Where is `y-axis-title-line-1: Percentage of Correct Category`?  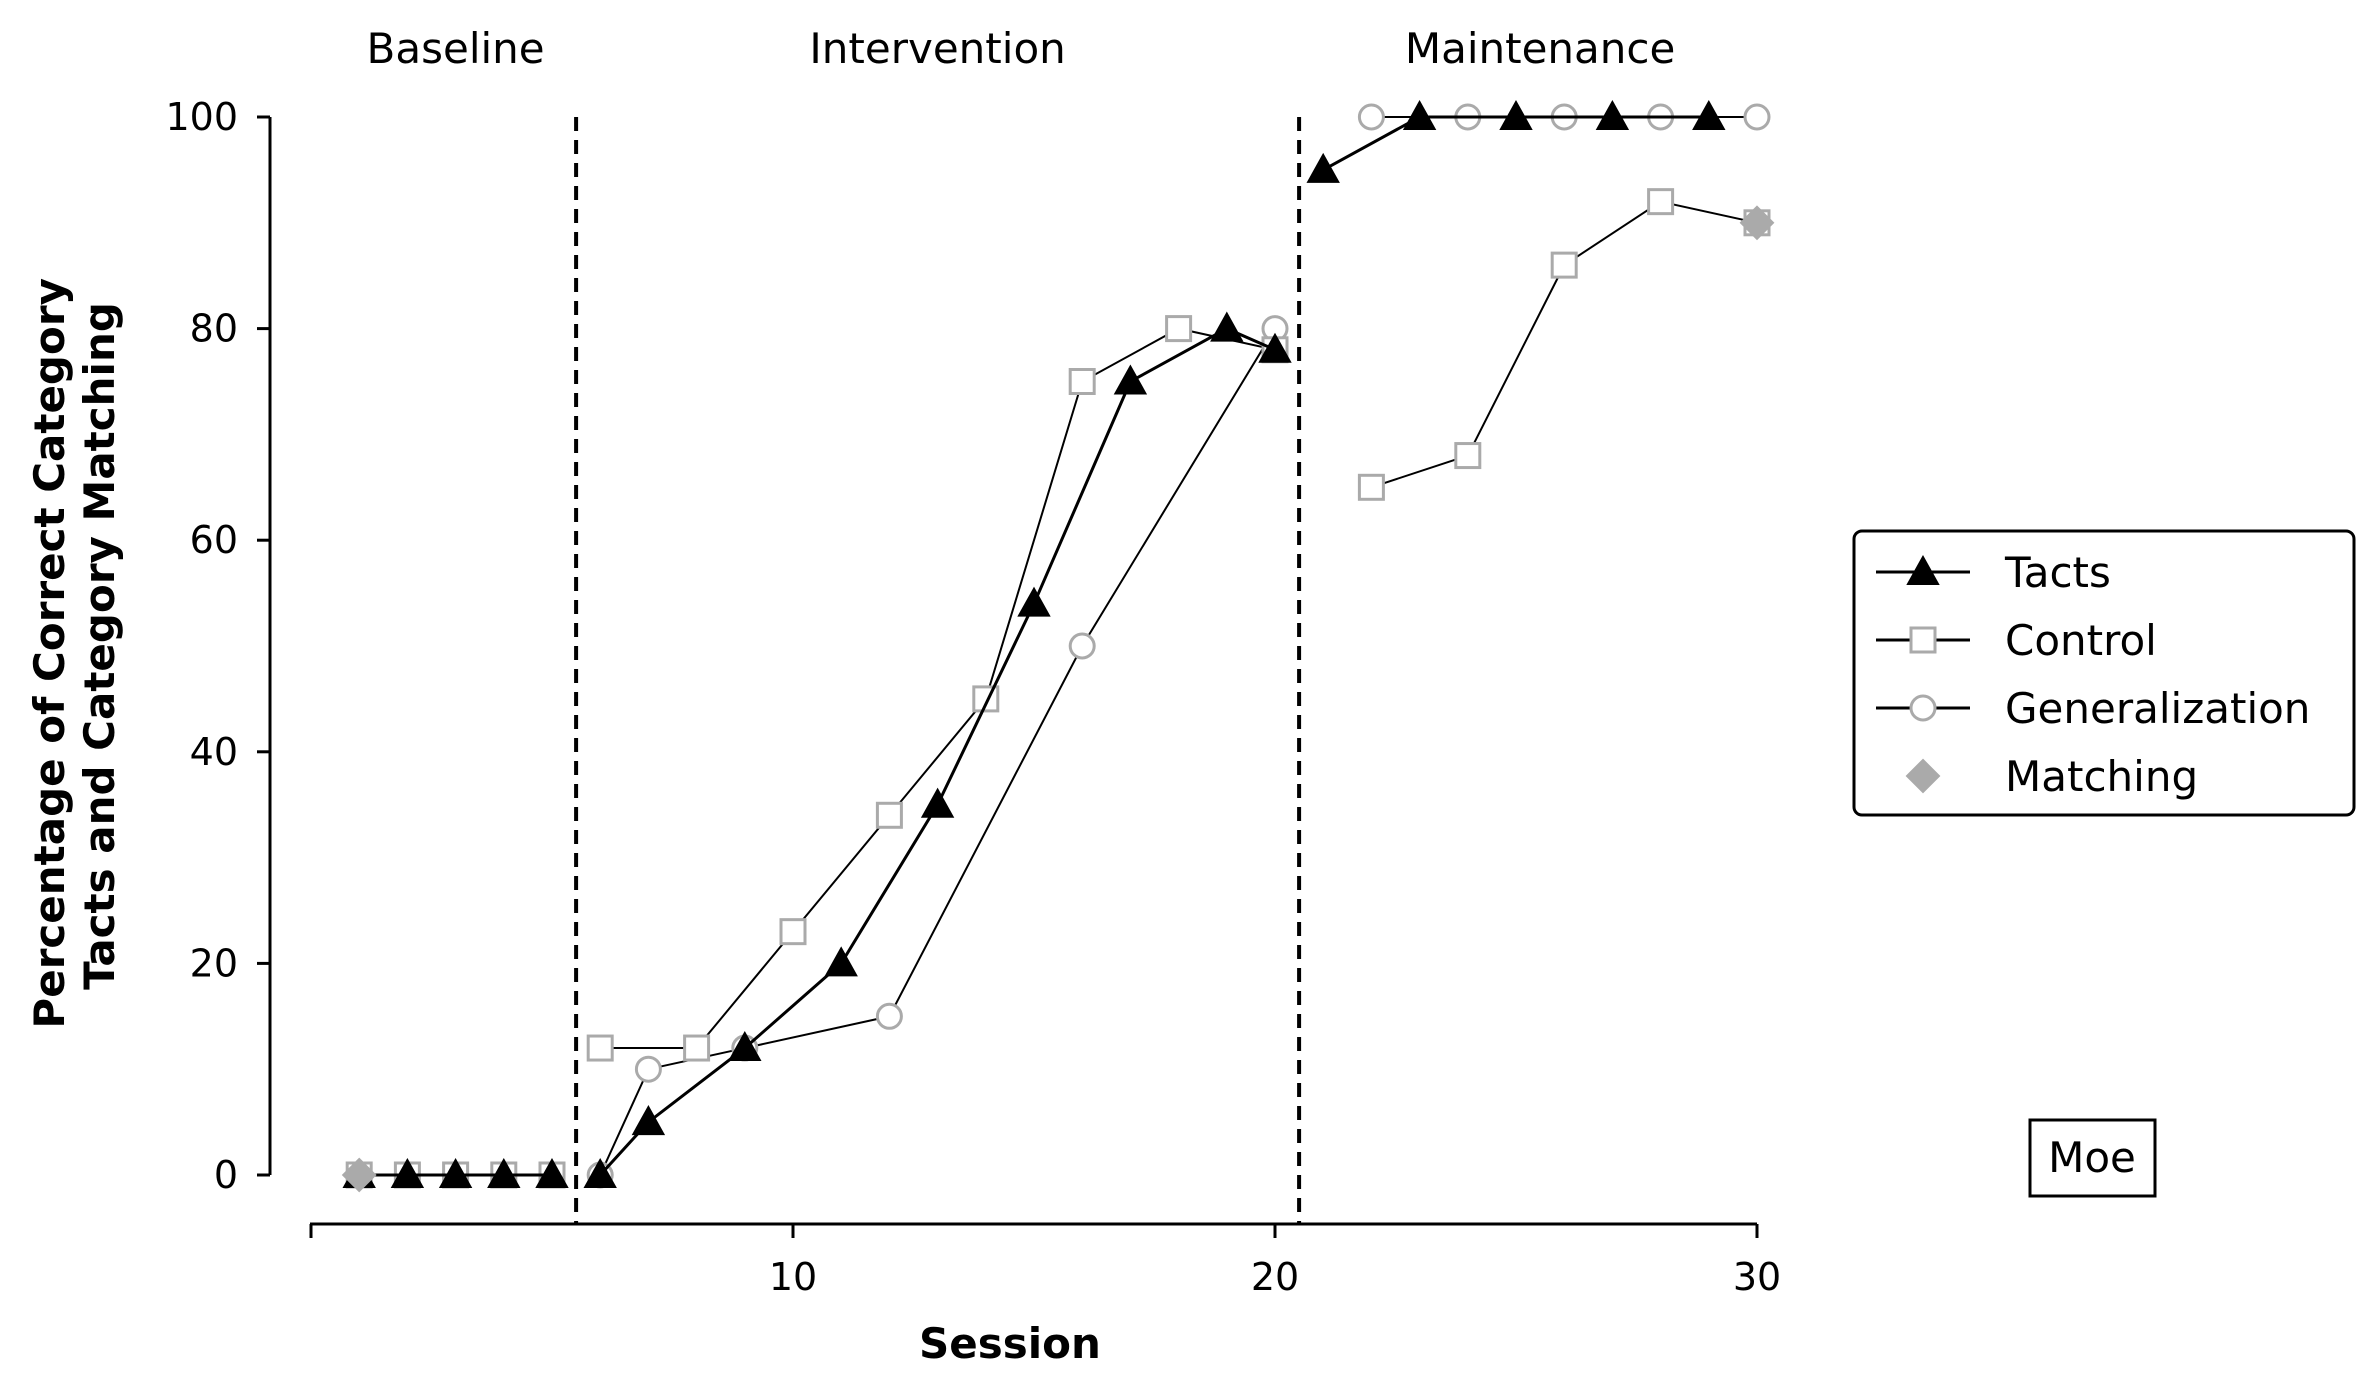
y-axis-title-line-1: Percentage of Correct Category is located at coordinates (49, 653).